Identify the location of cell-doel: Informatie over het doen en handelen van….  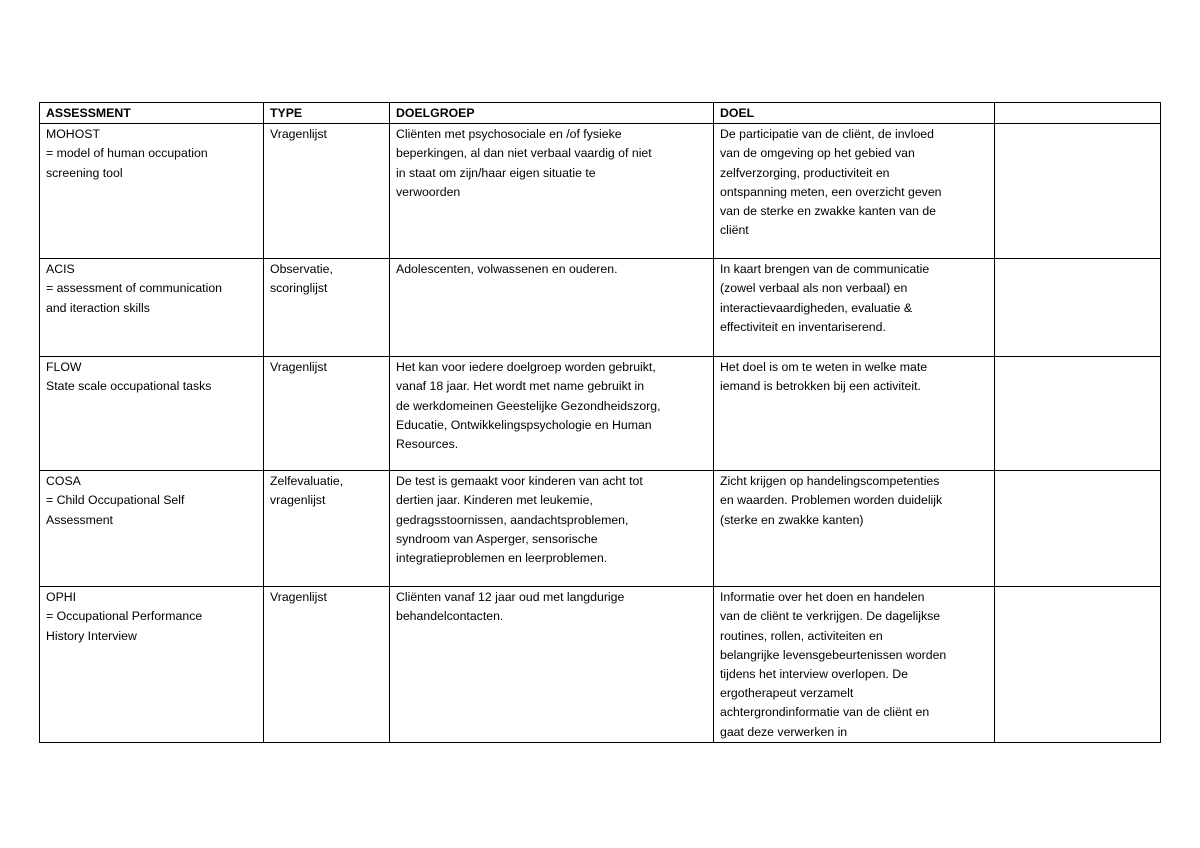
(854, 664).